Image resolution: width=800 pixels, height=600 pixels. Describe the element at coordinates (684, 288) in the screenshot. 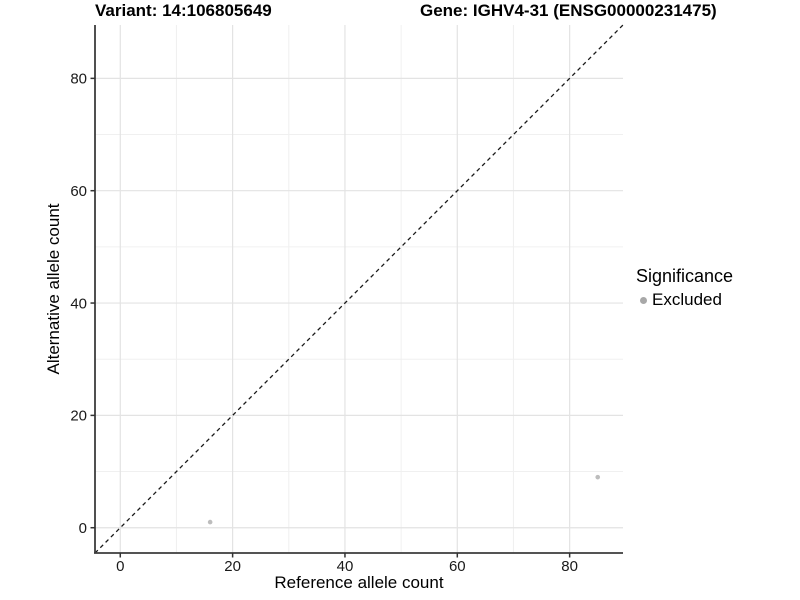

I see `legend: Significance Excluded` at that location.